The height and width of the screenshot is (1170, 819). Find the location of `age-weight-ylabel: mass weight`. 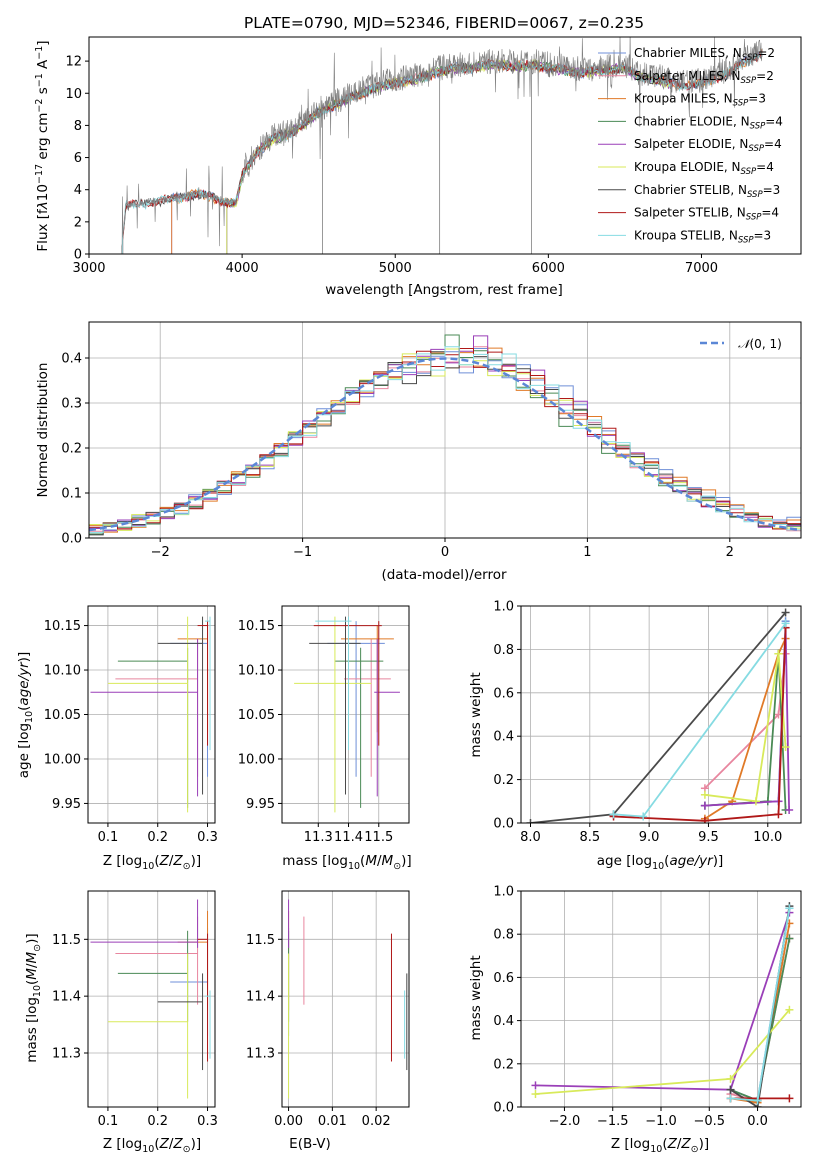

age-weight-ylabel: mass weight is located at coordinates (476, 714).